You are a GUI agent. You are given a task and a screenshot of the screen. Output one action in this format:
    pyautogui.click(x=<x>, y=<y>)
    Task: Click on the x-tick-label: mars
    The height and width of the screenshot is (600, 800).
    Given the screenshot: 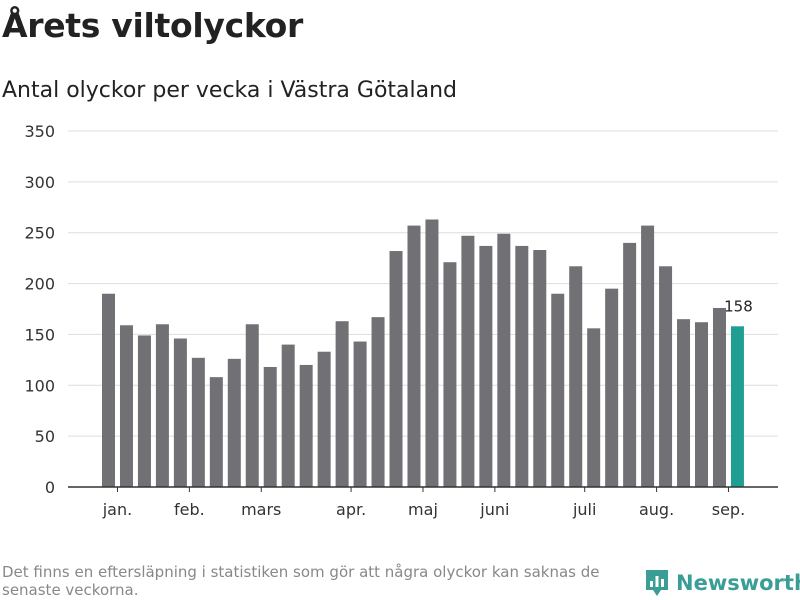 What is the action you would take?
    pyautogui.click(x=261, y=509)
    